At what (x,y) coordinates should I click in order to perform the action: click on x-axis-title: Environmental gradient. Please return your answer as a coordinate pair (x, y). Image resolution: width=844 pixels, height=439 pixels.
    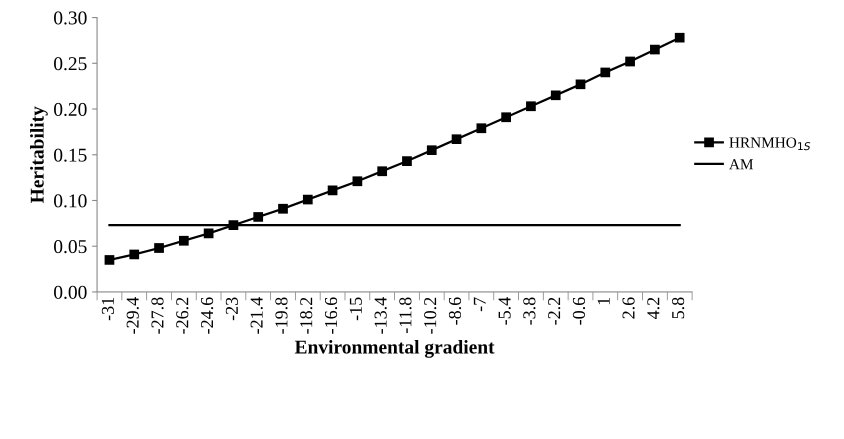
    Looking at the image, I should click on (394, 349).